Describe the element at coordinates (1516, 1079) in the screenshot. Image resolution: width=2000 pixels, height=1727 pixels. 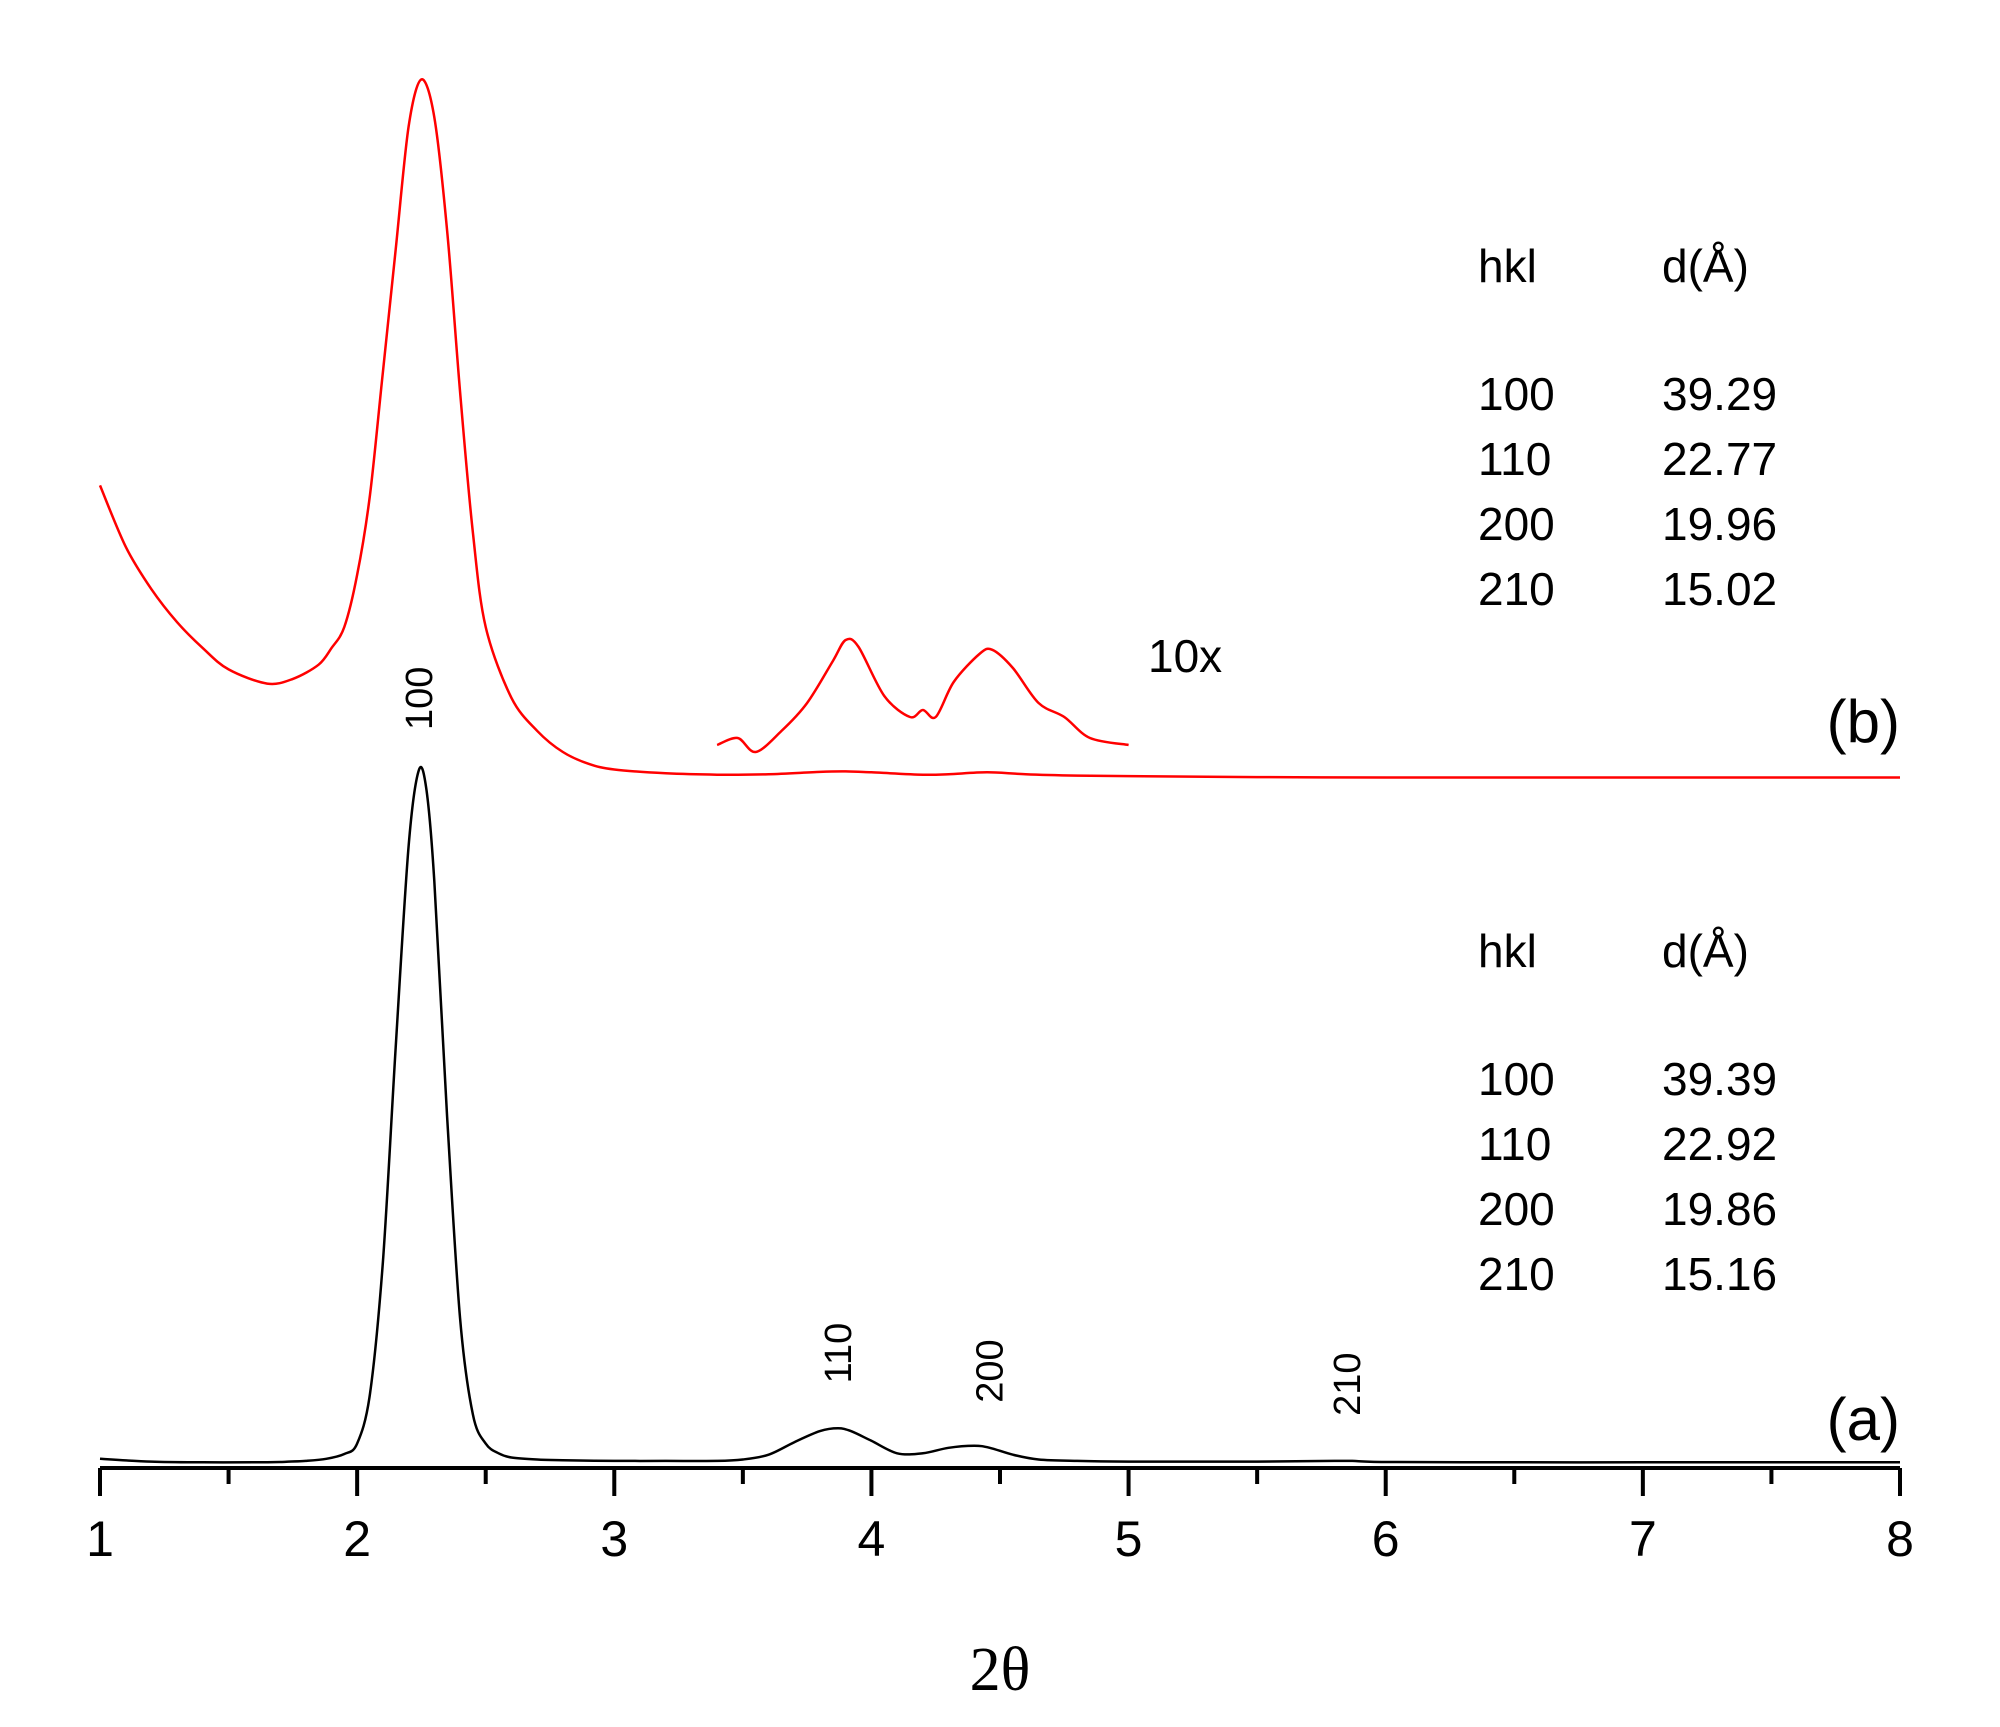
I see `table-a-hkl: 100` at that location.